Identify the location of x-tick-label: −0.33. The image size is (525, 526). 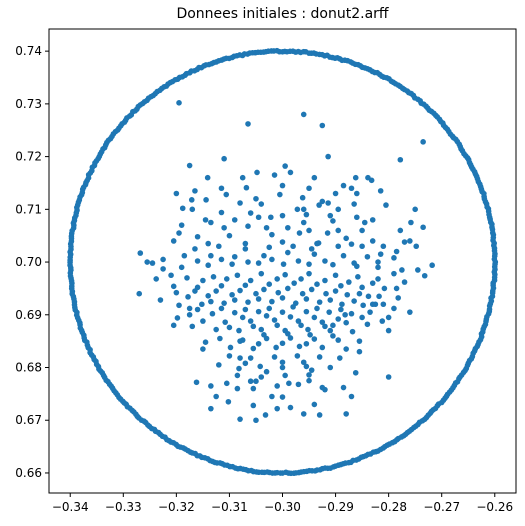
(123, 507).